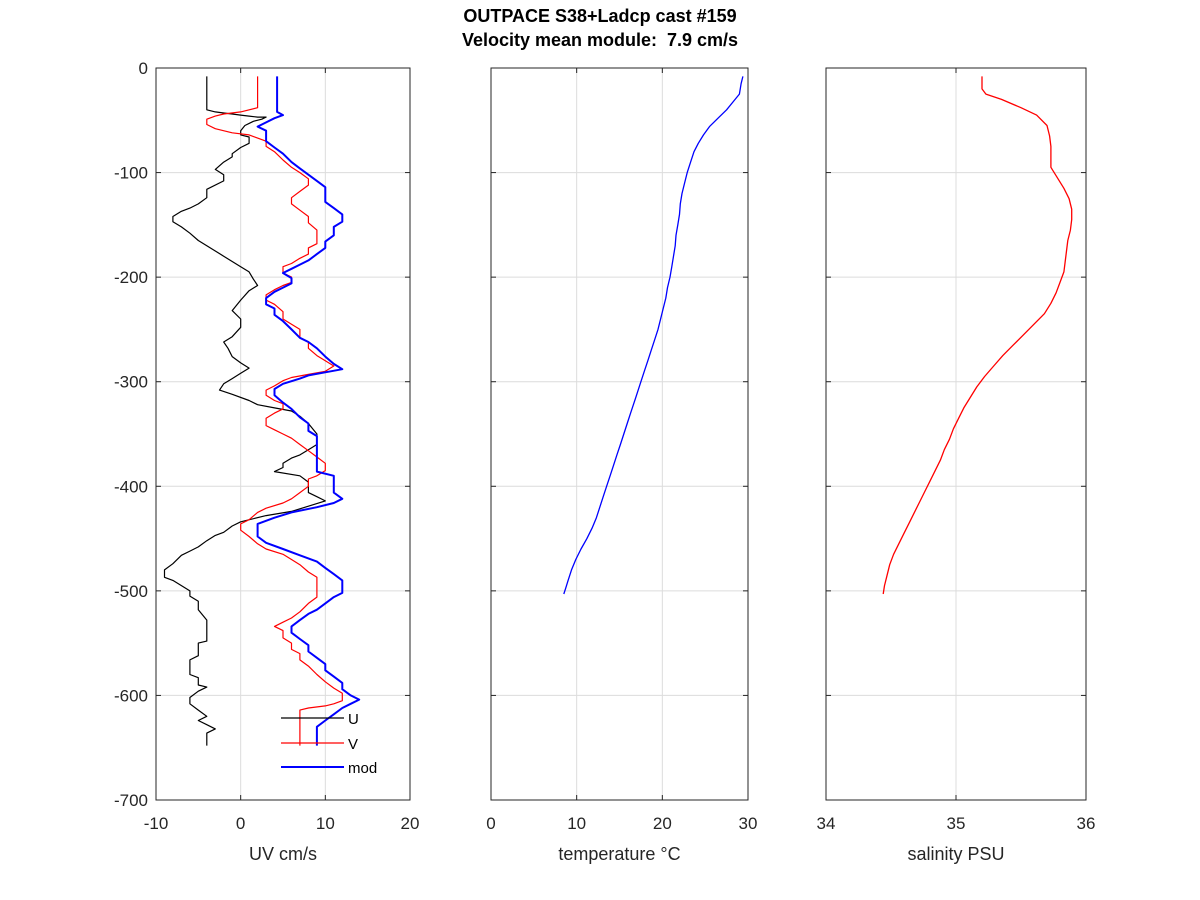  Describe the element at coordinates (131, 173) in the screenshot. I see `y-tick-label: -100` at that location.